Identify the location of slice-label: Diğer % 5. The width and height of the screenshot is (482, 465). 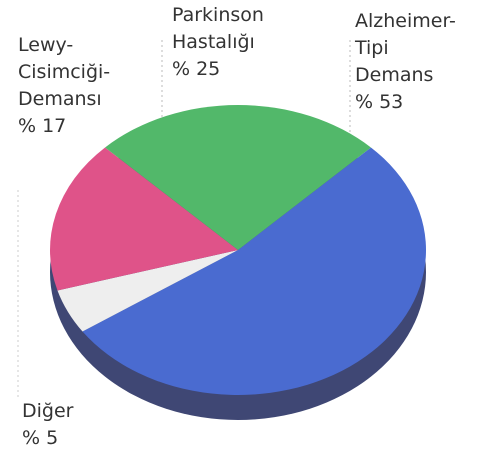
(47, 425).